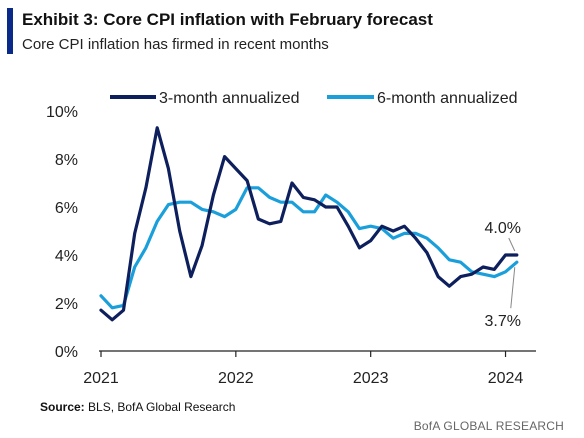  I want to click on legend-label-3-month: 3-month annualized, so click(229, 98).